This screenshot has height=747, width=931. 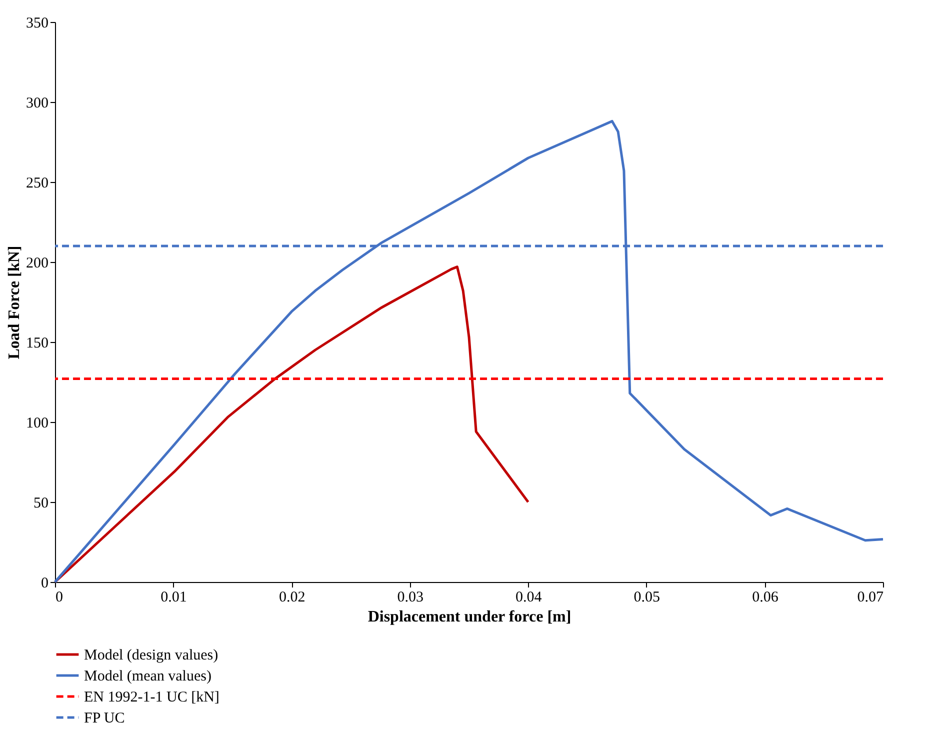 I want to click on x-tick-label: 0.04, so click(x=529, y=598).